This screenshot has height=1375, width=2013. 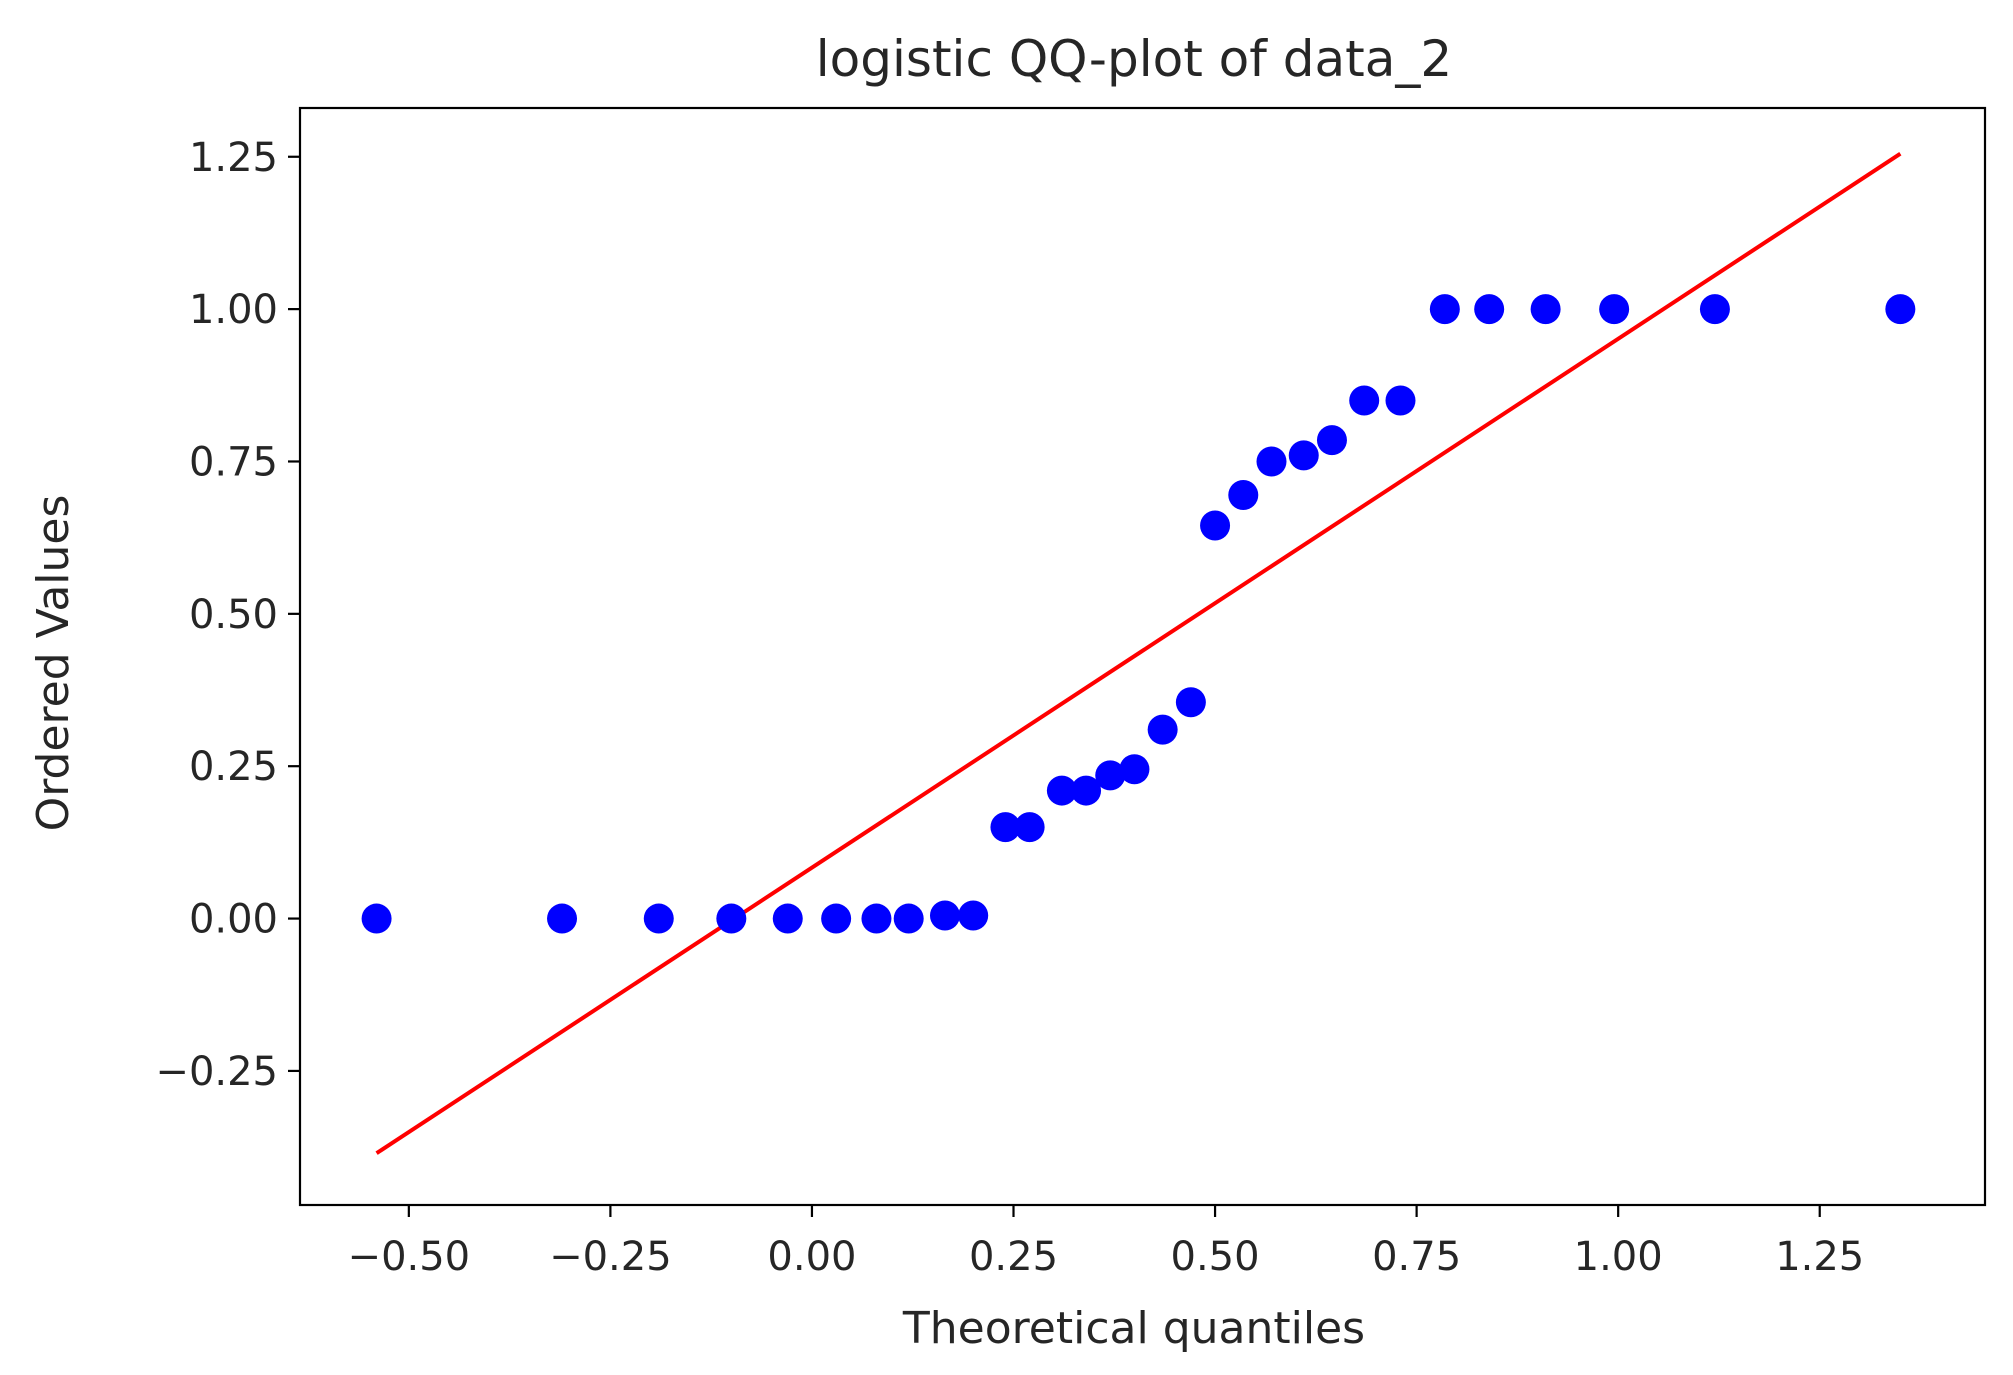 I want to click on x-tick-label: 0.50, so click(x=1215, y=1257).